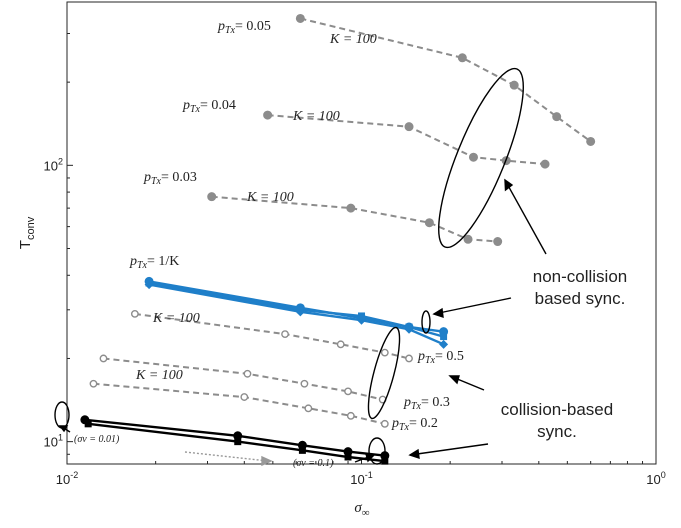 Image resolution: width=681 pixels, height=528 pixels. Describe the element at coordinates (209, 106) in the screenshot. I see `ptx004-label: pTx= 0.04` at that location.